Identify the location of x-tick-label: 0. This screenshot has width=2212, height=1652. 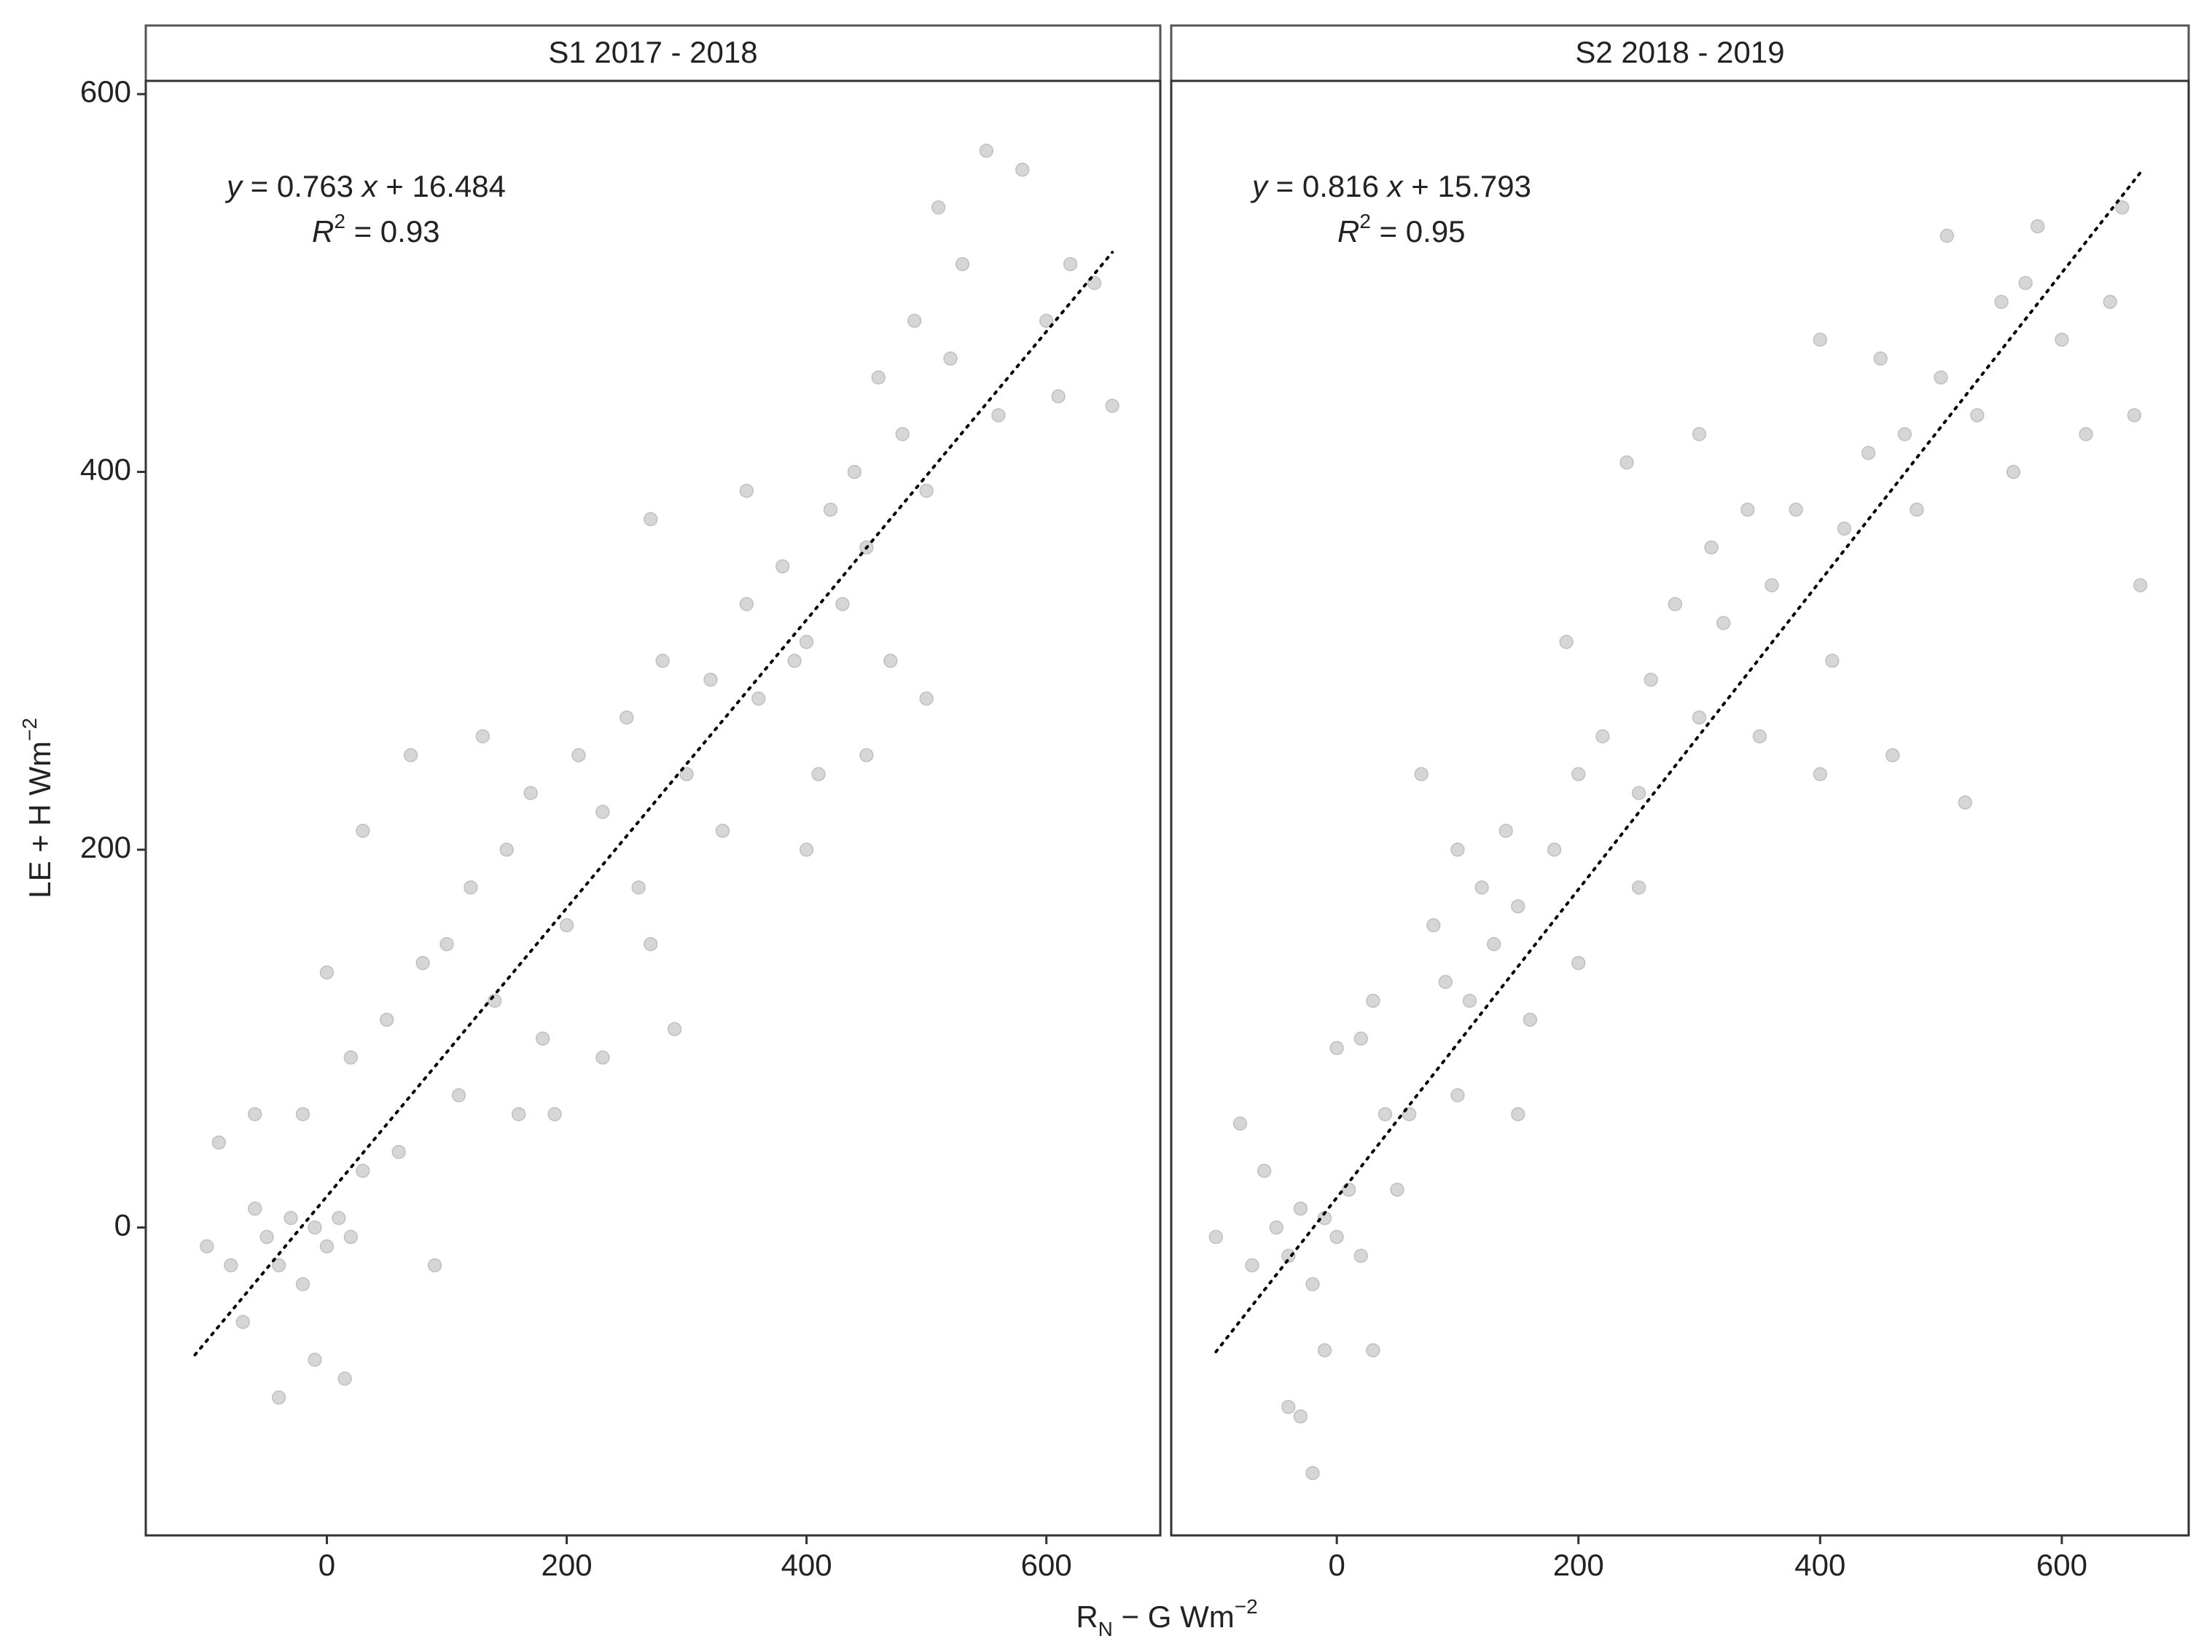
(326, 1565).